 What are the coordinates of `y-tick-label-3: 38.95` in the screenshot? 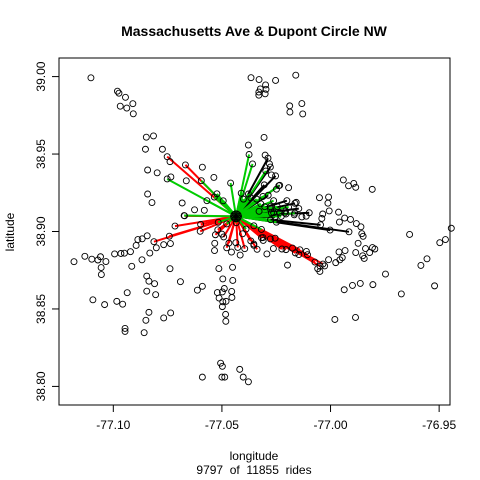 It's located at (41, 154).